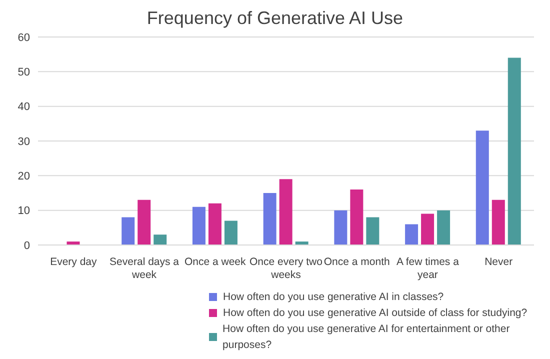 This screenshot has width=550, height=359. Describe the element at coordinates (333, 297) in the screenshot. I see `legend-label: How often do you use generative AI in classes?` at that location.